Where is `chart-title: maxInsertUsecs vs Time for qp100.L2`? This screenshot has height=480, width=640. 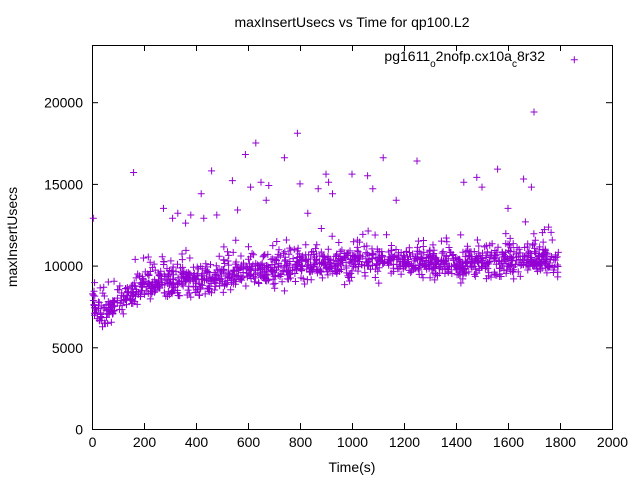 chart-title: maxInsertUsecs vs Time for qp100.L2 is located at coordinates (352, 22).